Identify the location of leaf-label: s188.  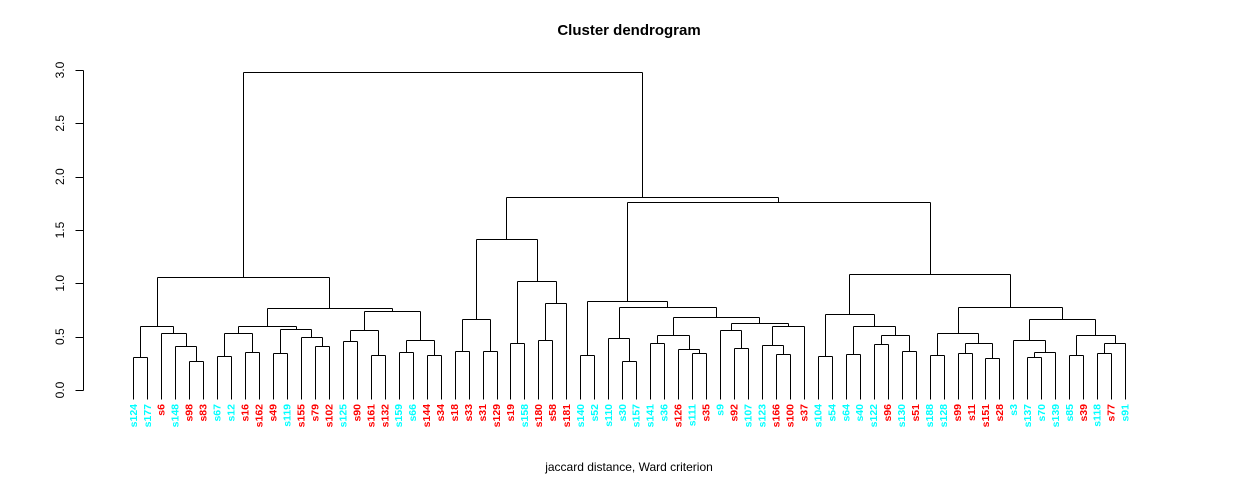
(930, 416).